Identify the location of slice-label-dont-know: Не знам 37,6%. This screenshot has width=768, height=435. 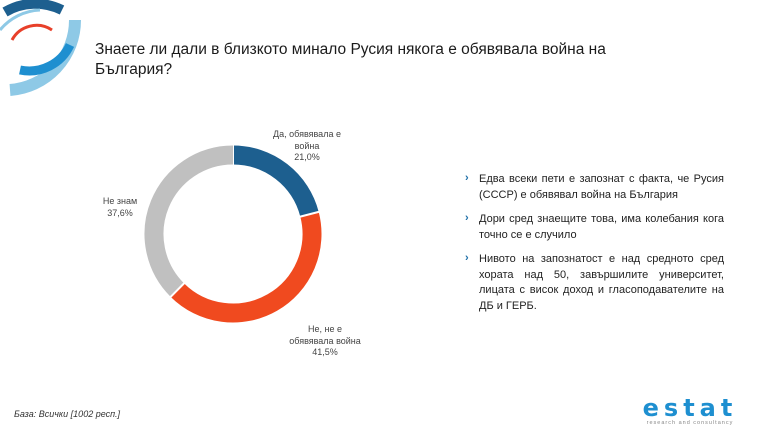
(120, 207).